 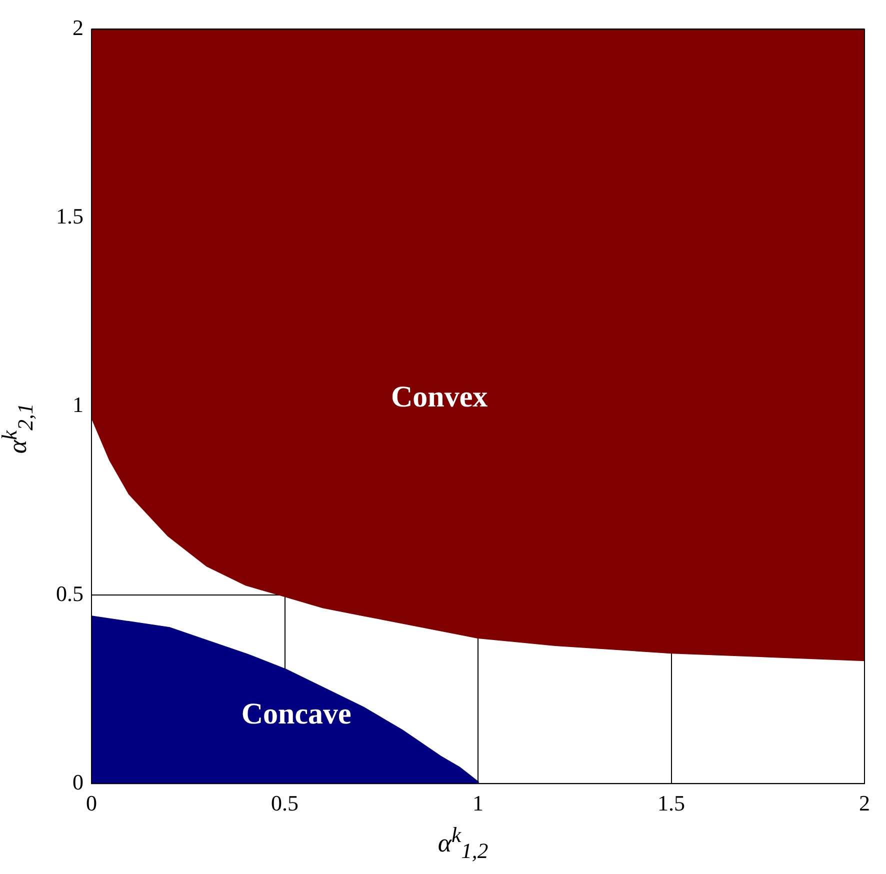 I want to click on y-tick-label: 0, so click(x=78, y=781).